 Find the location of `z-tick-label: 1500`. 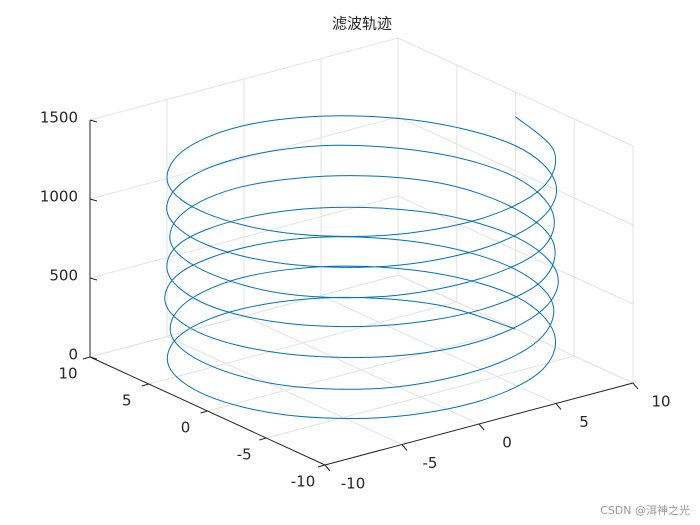

z-tick-label: 1500 is located at coordinates (59, 118).